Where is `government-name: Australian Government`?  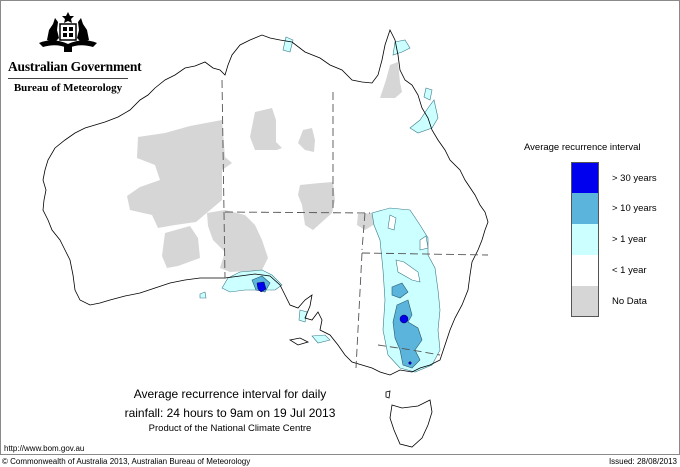 government-name: Australian Government is located at coordinates (75, 69).